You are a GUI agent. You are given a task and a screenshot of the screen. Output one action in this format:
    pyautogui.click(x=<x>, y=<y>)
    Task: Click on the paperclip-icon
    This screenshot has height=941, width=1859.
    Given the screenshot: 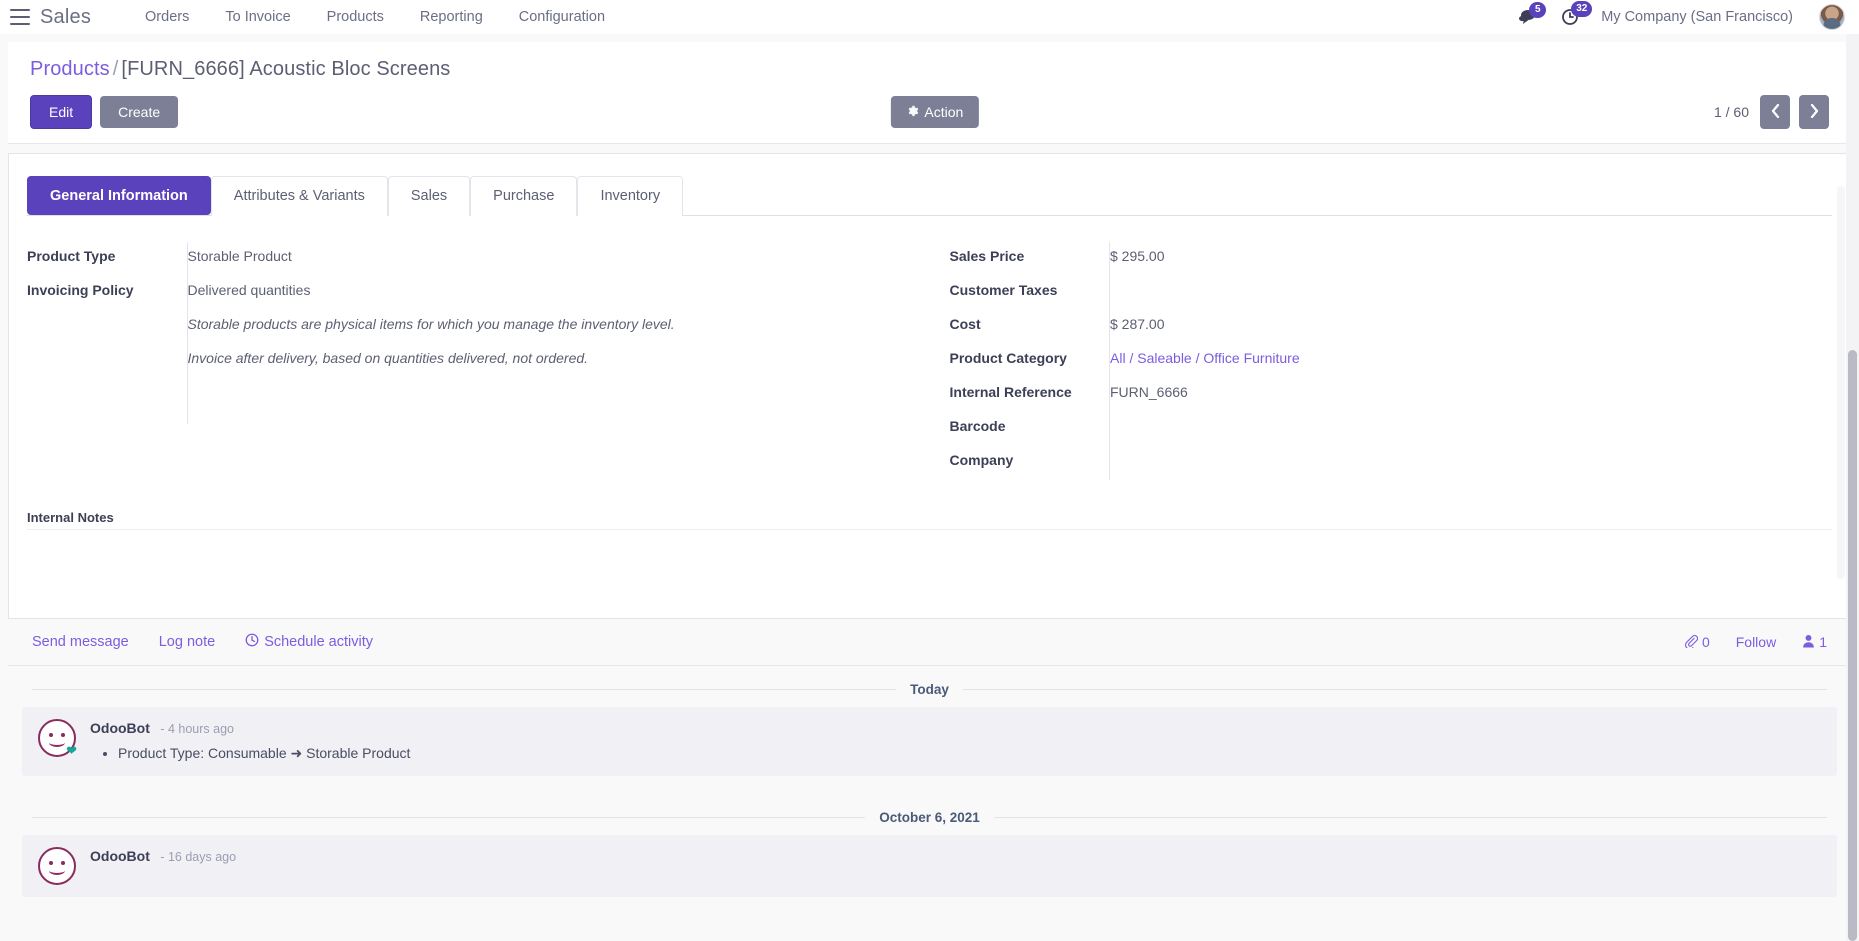 What is the action you would take?
    pyautogui.click(x=1691, y=642)
    